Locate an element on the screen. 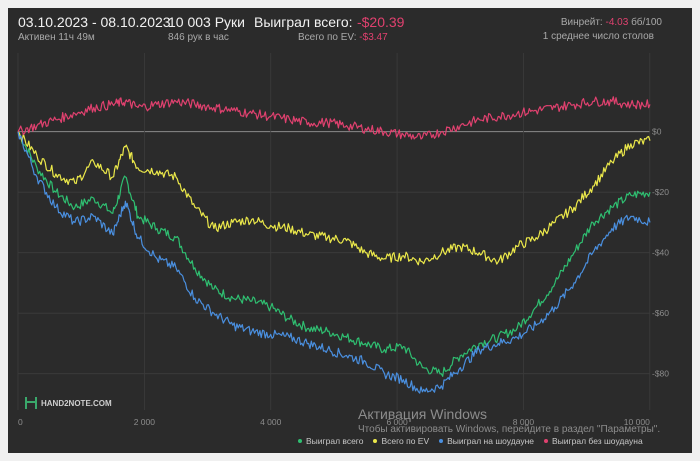  ev-row: Всего по EV: -$3.47 is located at coordinates (343, 37).